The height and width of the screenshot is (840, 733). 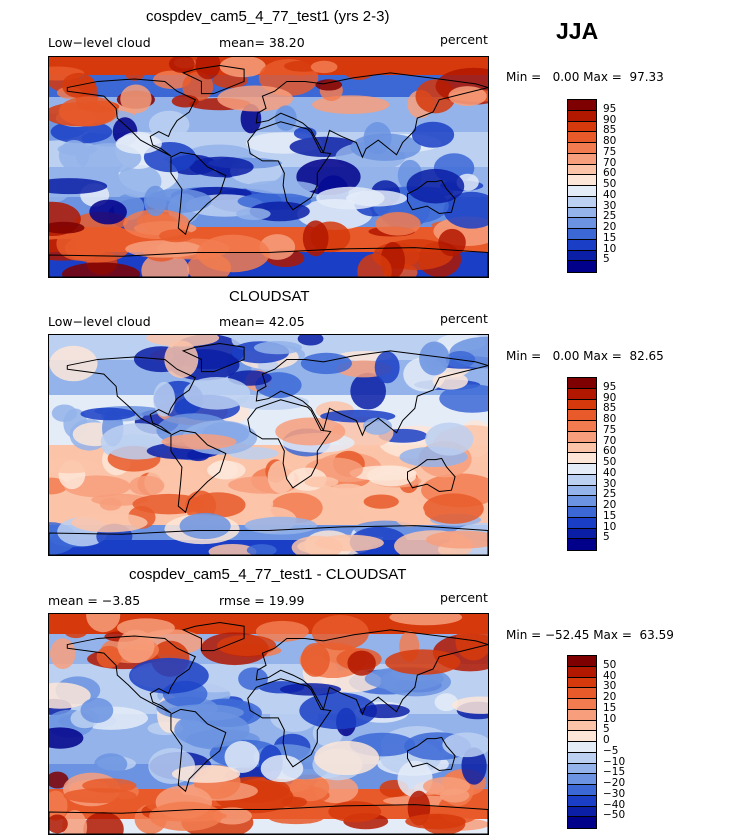 I want to click on colorbar-tick-label: 75, so click(x=610, y=151).